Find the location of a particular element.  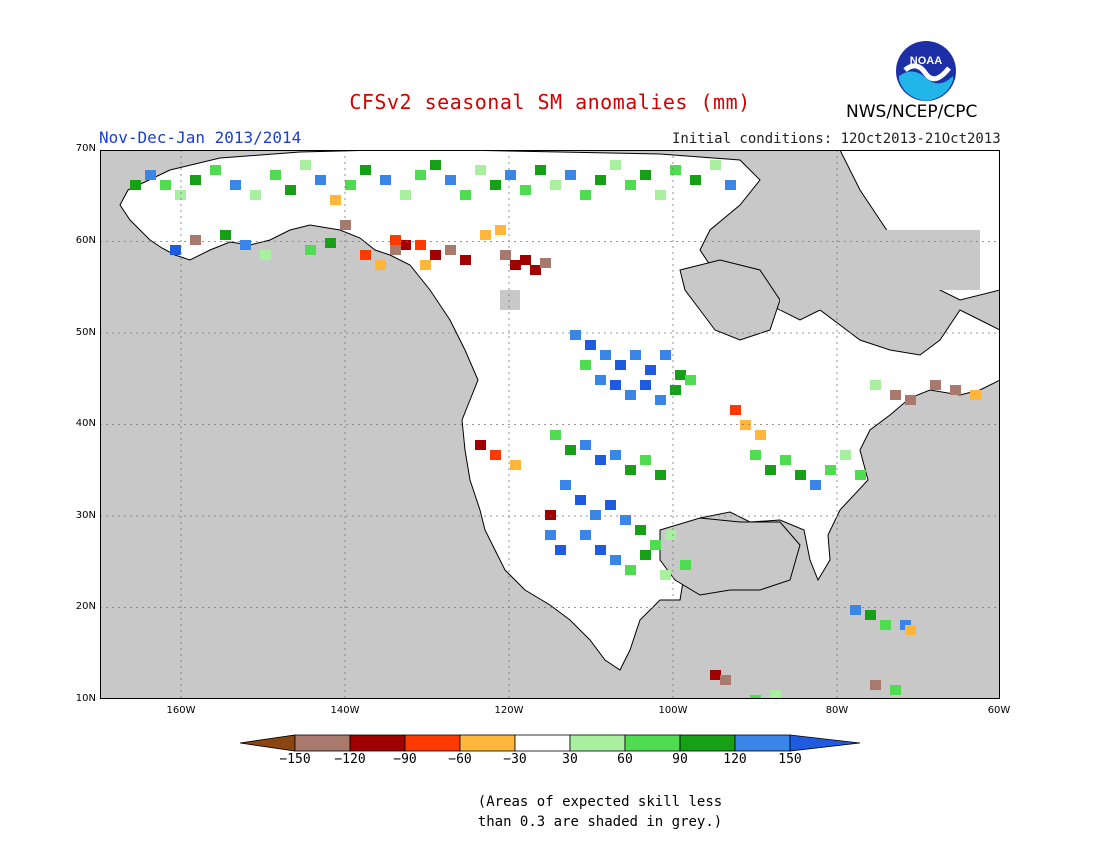

noaa-logo: NOAA is located at coordinates (926, 71).